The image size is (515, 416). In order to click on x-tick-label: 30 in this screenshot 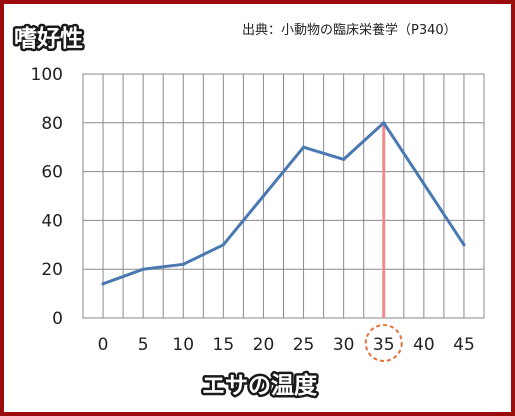, I will do `click(344, 345)`.